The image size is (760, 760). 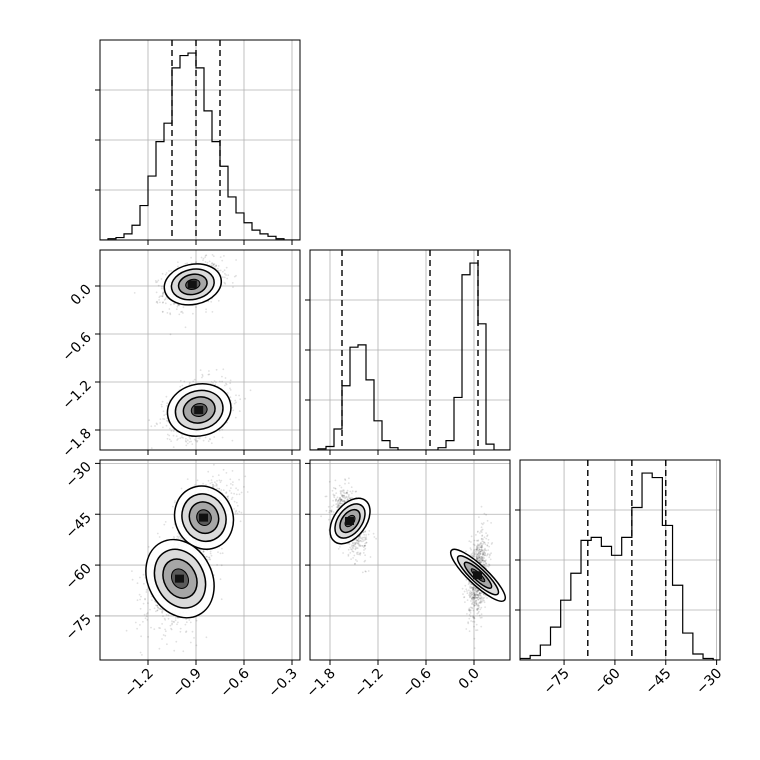 I want to click on y-tick-label: −1.2, so click(x=76, y=395).